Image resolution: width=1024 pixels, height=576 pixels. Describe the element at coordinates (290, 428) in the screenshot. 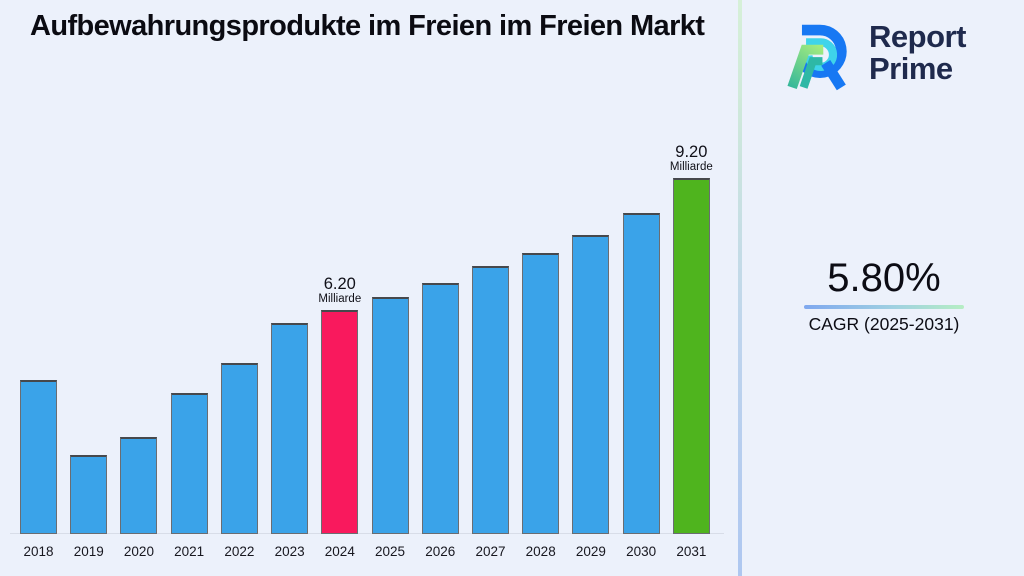

I see `bar-2023` at that location.